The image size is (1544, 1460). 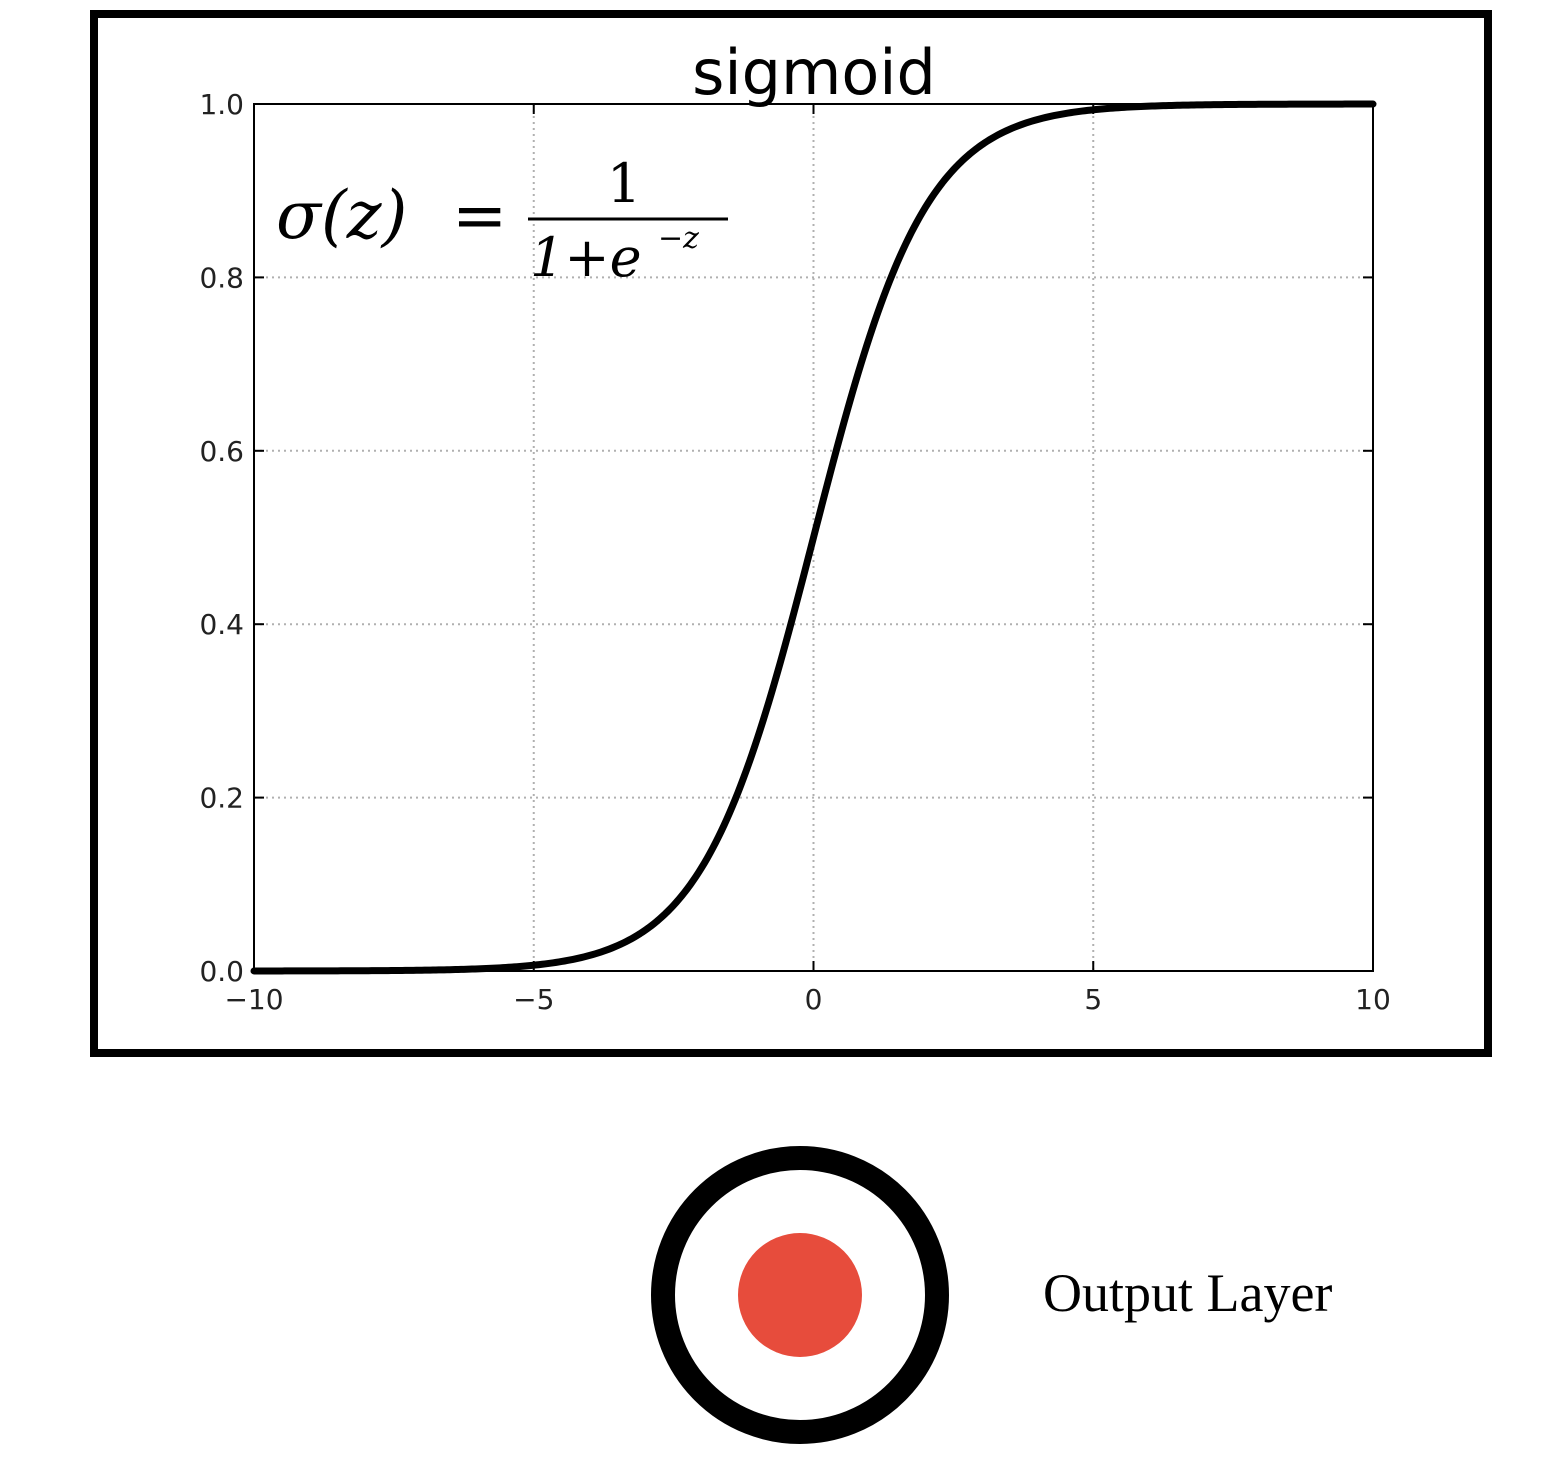 I want to click on y-tick-label: 1.0, so click(x=221, y=104).